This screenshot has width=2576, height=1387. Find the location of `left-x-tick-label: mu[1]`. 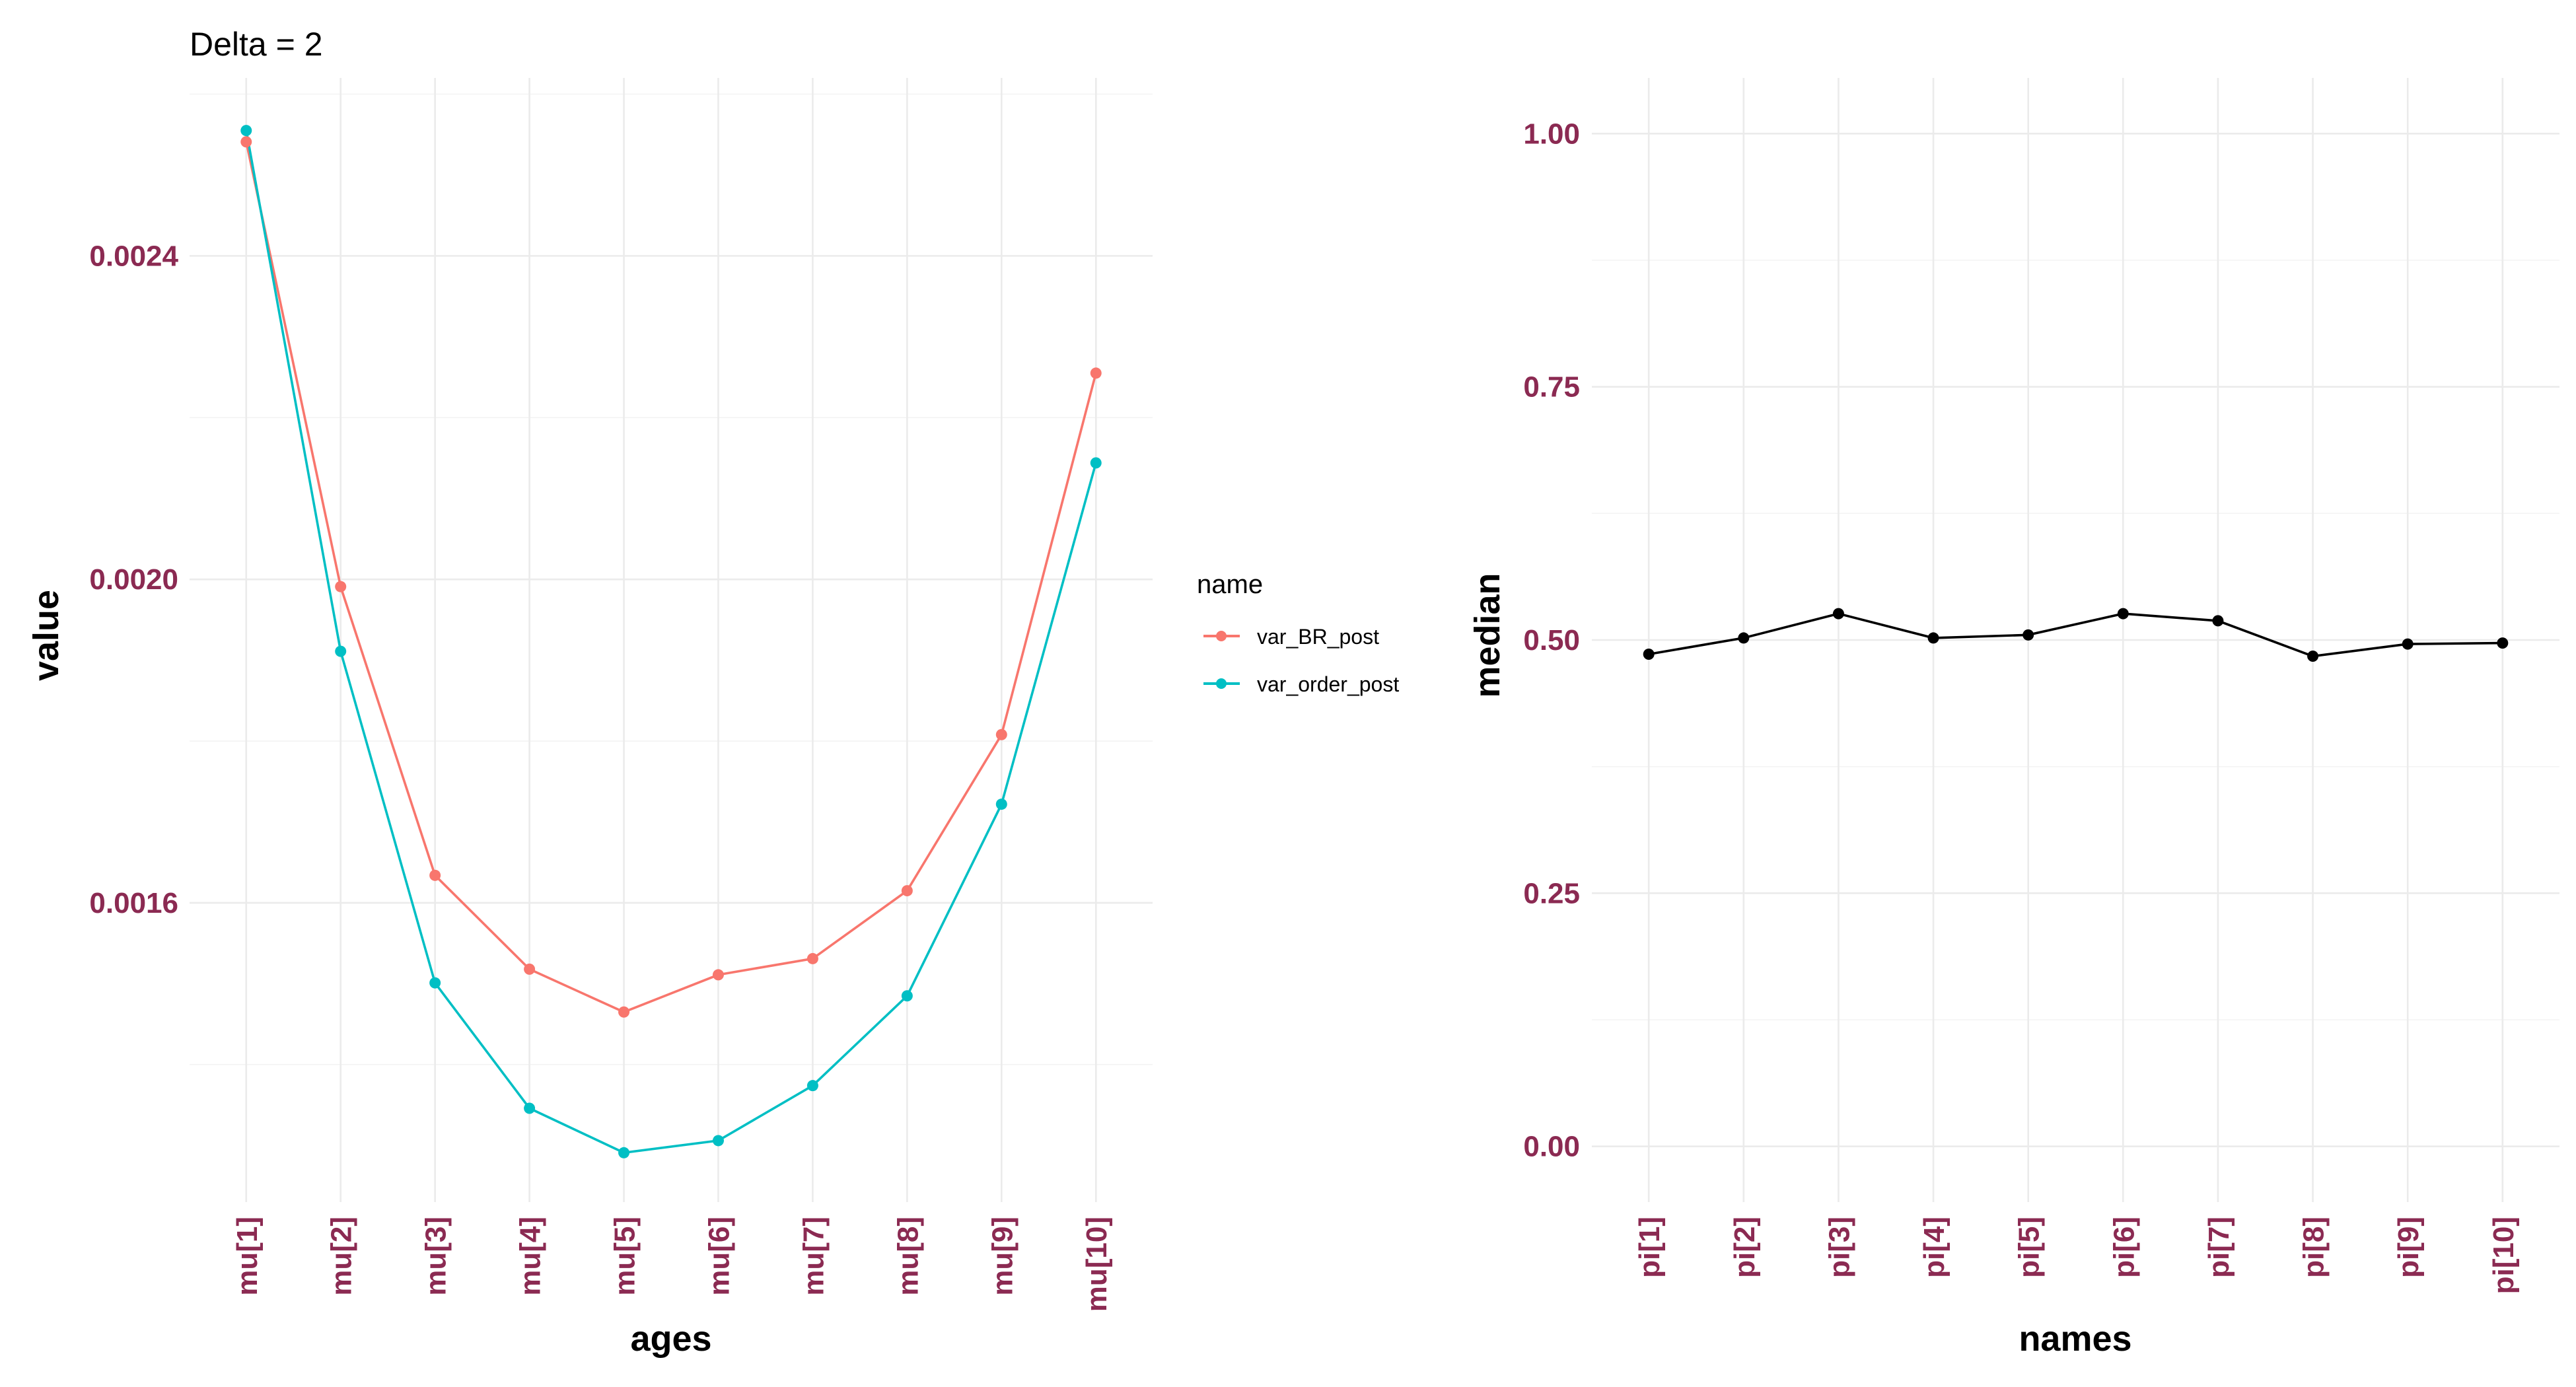

left-x-tick-label: mu[1] is located at coordinates (248, 1256).